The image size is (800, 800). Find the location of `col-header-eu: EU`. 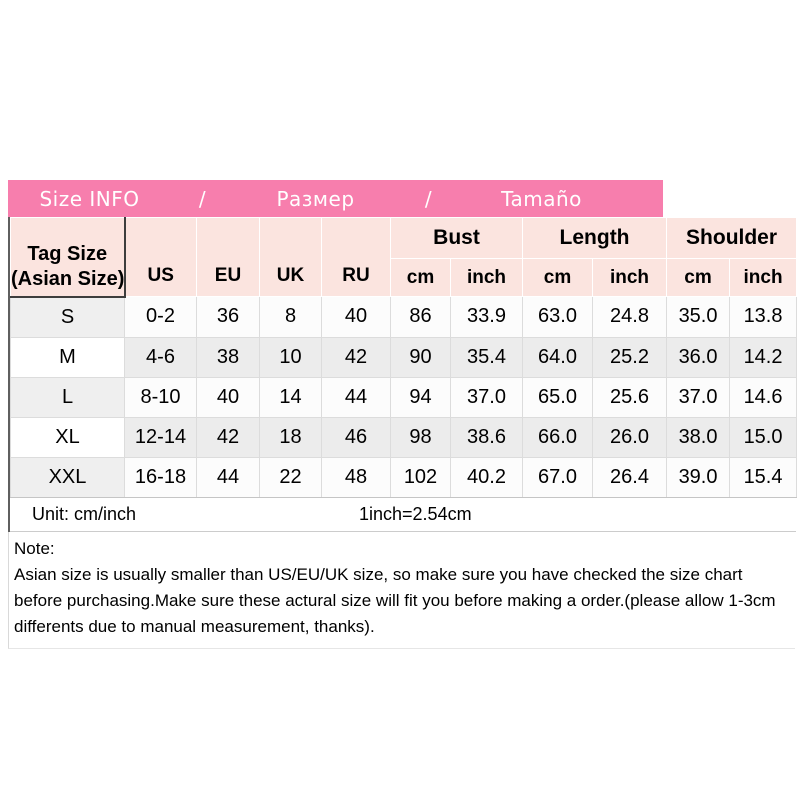

col-header-eu: EU is located at coordinates (228, 257).